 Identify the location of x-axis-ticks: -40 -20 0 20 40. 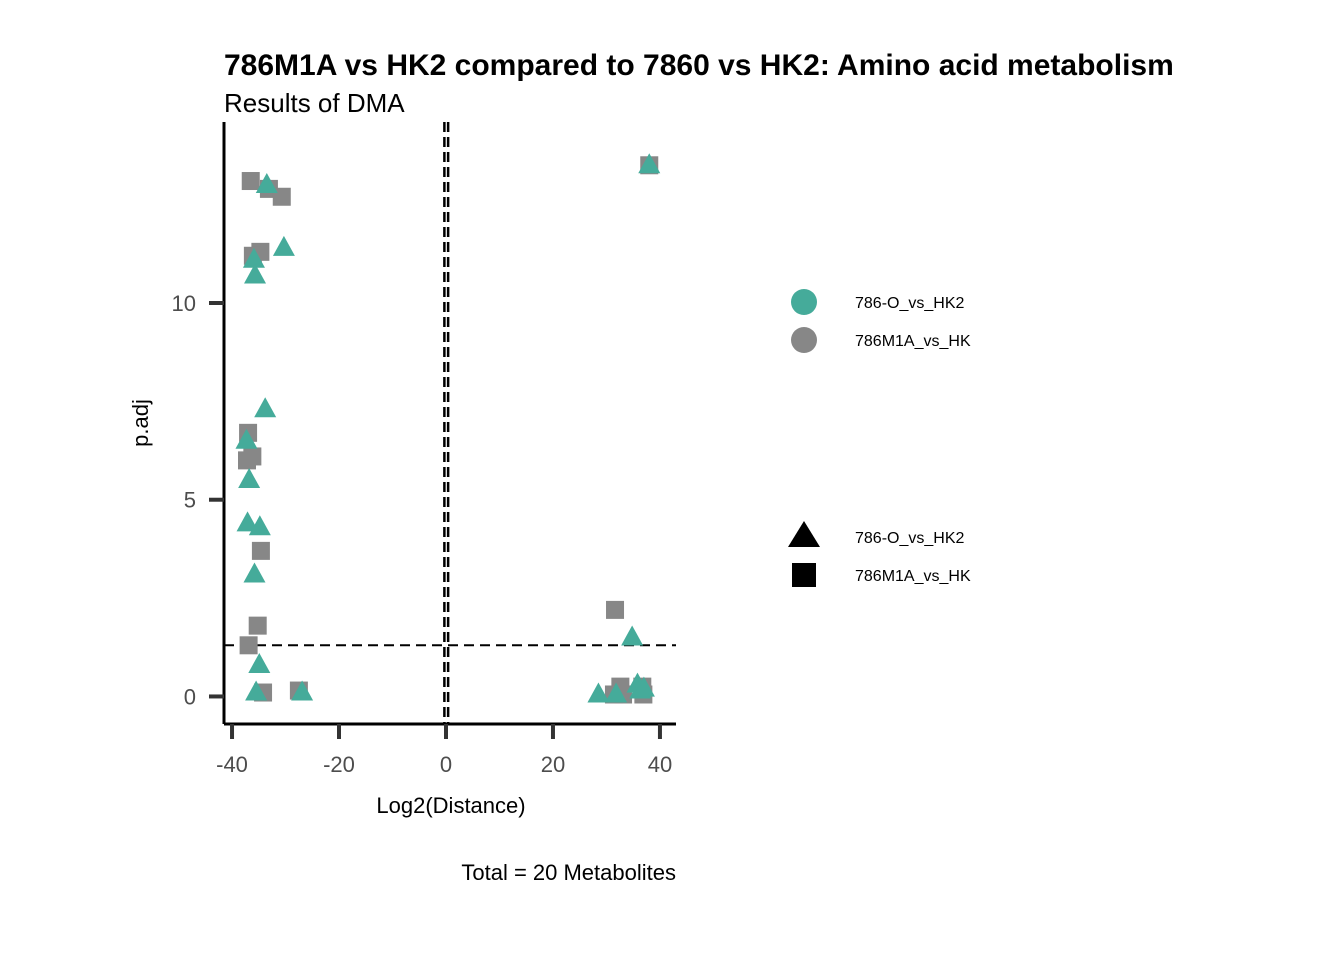
(444, 750).